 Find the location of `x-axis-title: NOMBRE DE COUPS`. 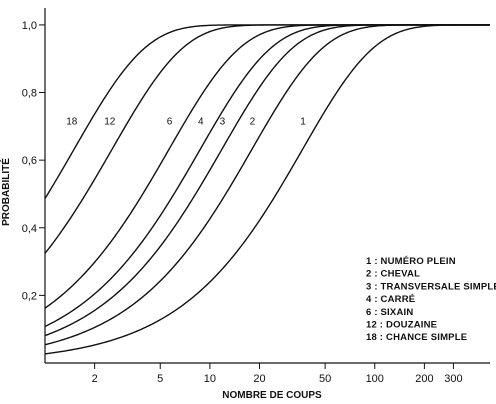

x-axis-title: NOMBRE DE COUPS is located at coordinates (272, 395).